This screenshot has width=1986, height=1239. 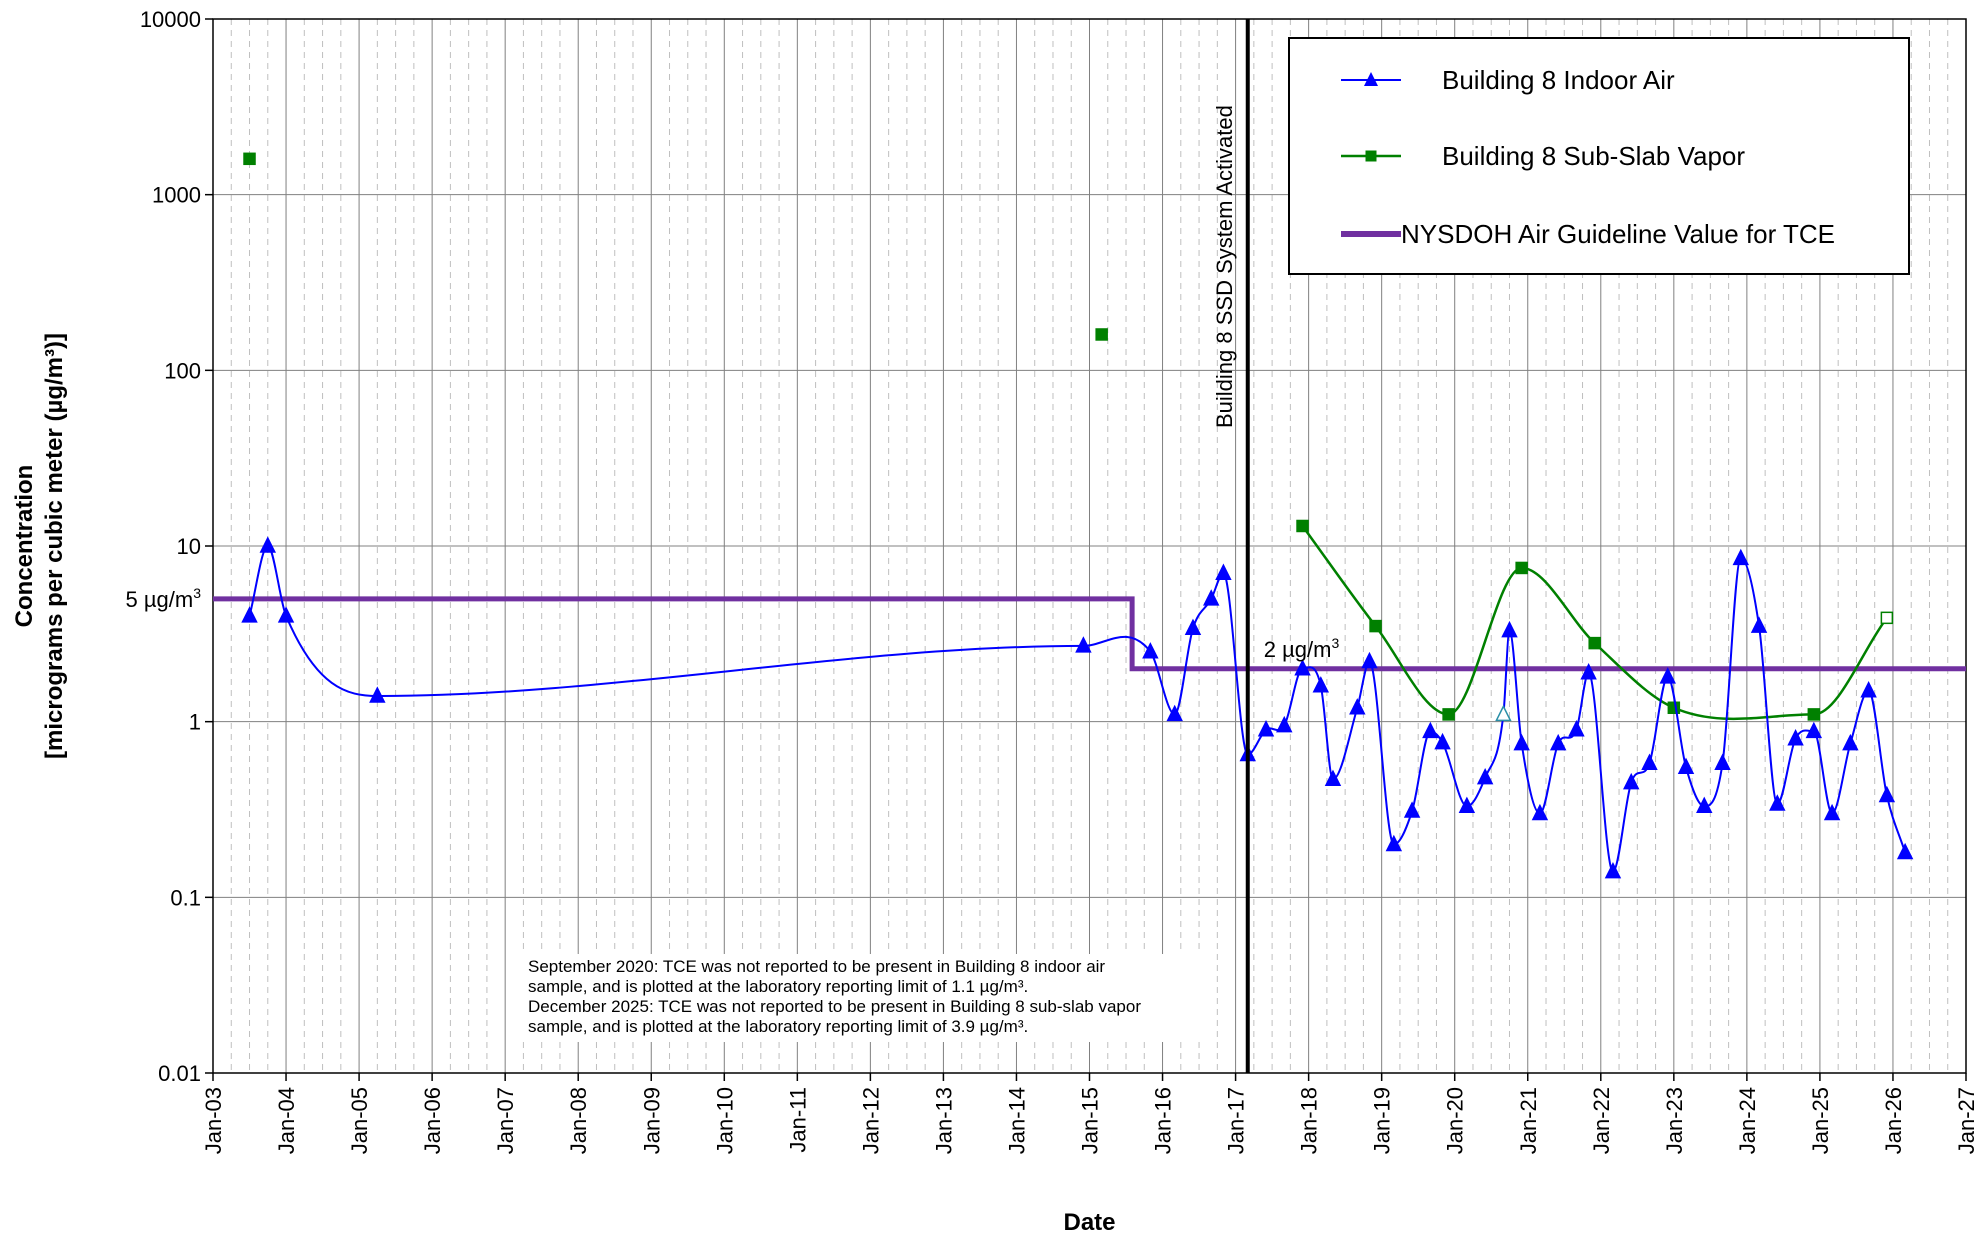 I want to click on legend-item-indoor-air: Building 8 Indoor Air, so click(x=1508, y=80).